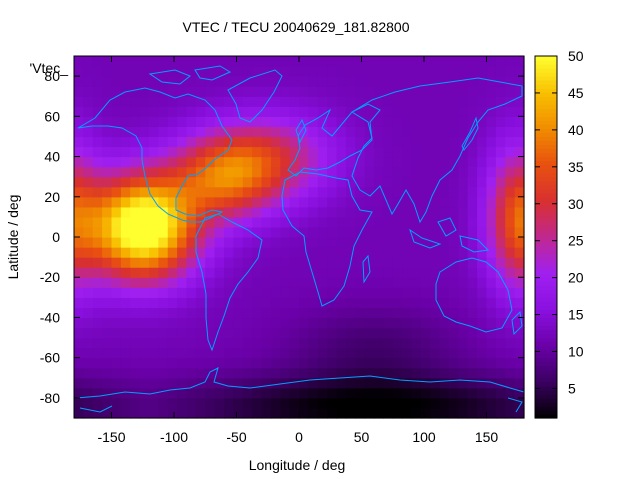  What do you see at coordinates (52, 116) in the screenshot?
I see `y-tick-label: 60` at bounding box center [52, 116].